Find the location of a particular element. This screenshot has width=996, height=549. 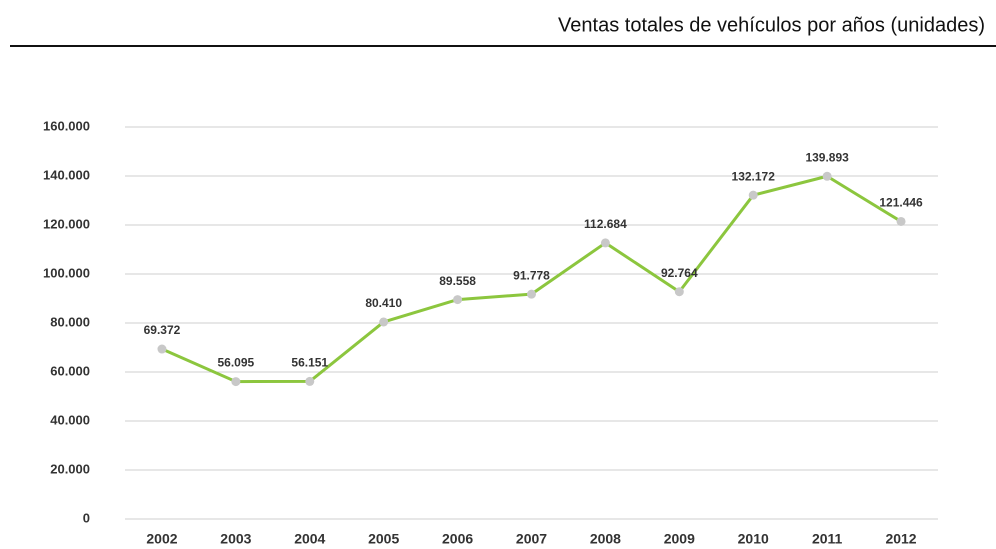

x-tick-label: 2009 is located at coordinates (679, 539).